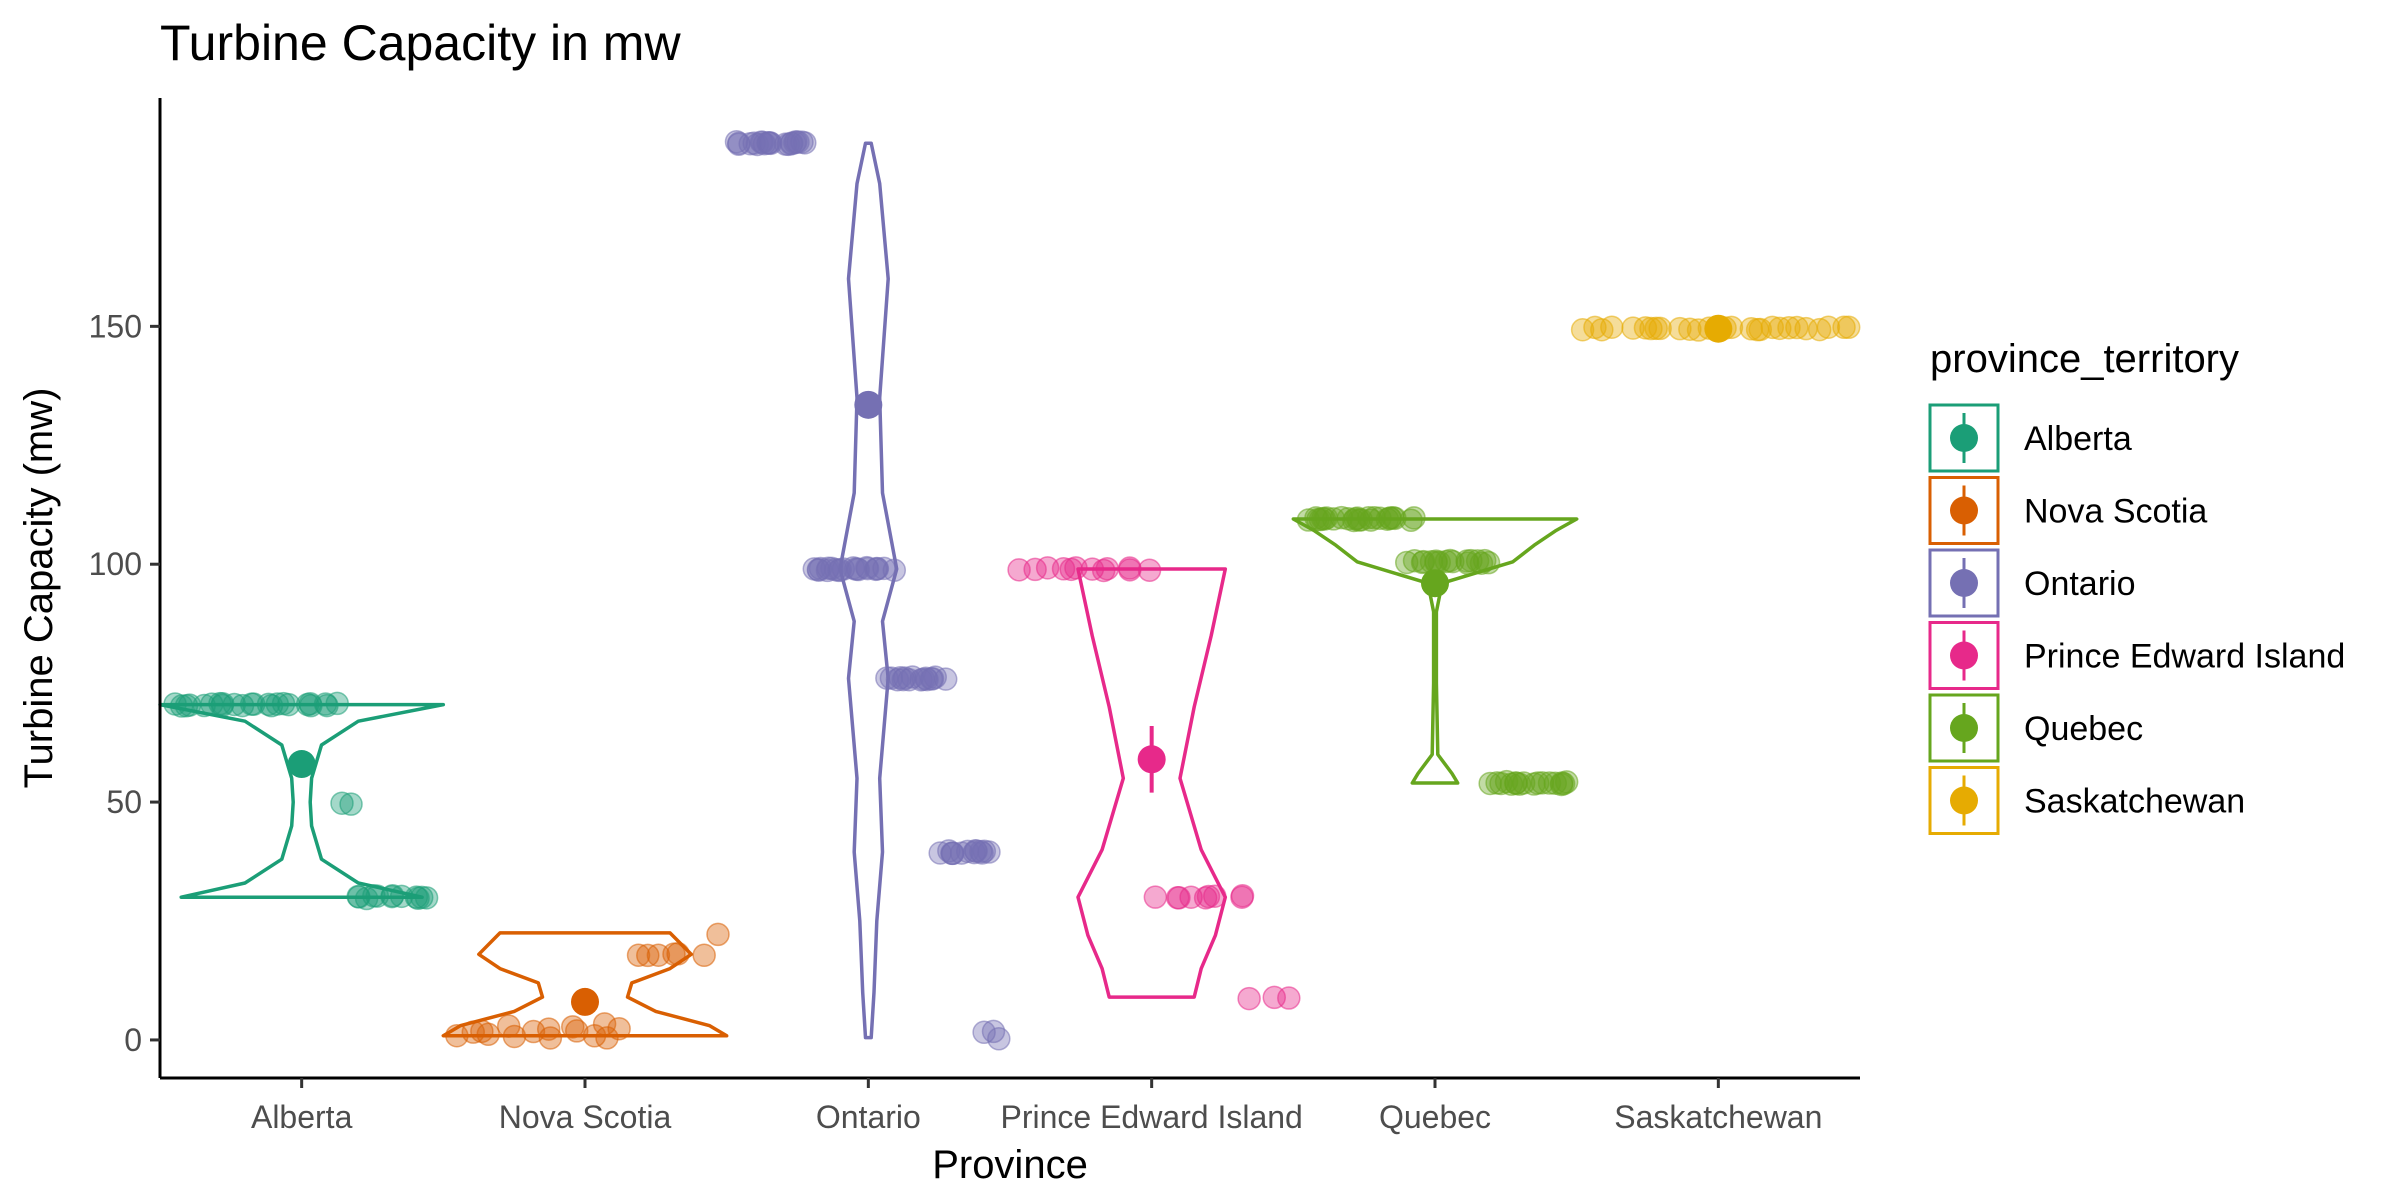 This screenshot has height=1200, width=2400. Describe the element at coordinates (133, 1040) in the screenshot. I see `y-tick-label: 0` at that location.